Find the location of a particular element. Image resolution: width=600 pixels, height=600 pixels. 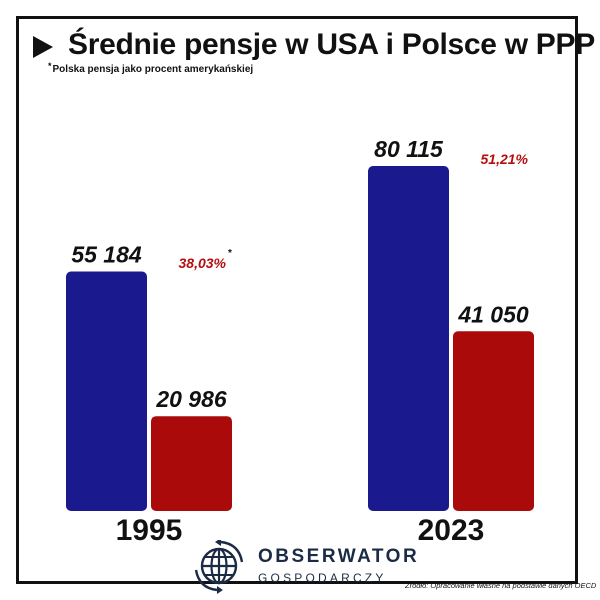

chart-title: Średnie pensje w USA i Polsce w PPP is located at coordinates (331, 44).